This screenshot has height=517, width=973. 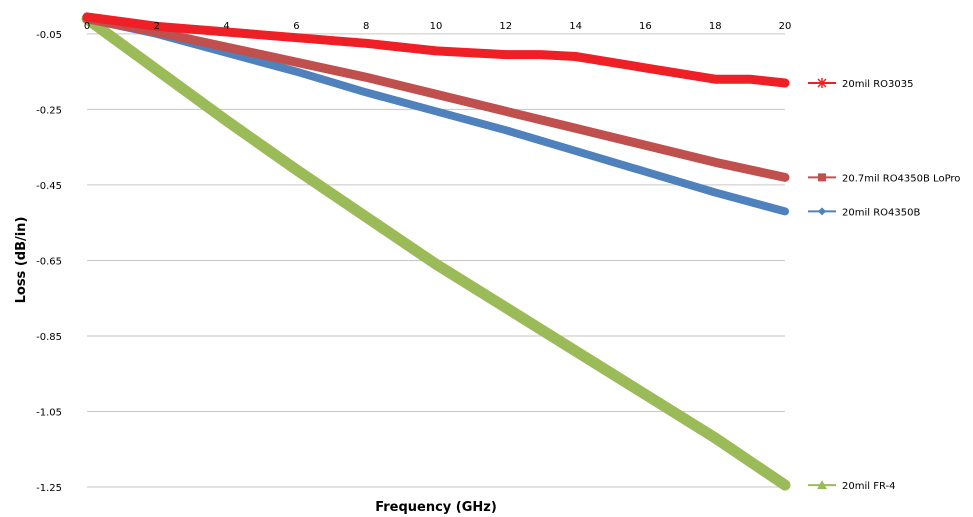 What do you see at coordinates (877, 84) in the screenshot?
I see `legend-label: 20mil RO3035` at bounding box center [877, 84].